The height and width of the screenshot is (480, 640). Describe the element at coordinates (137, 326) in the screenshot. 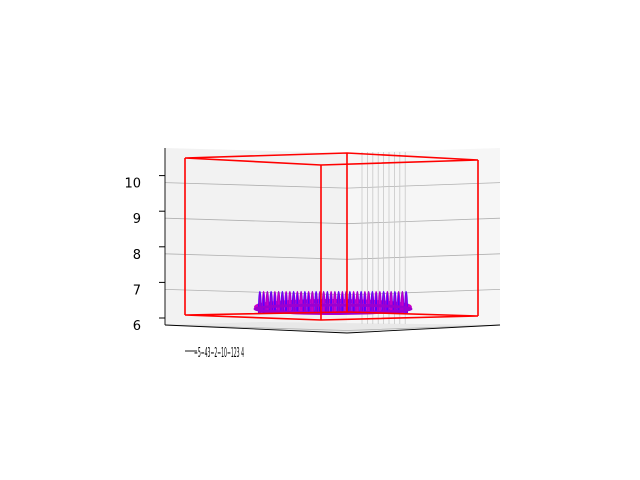

I see `z-tick-label: 6` at that location.